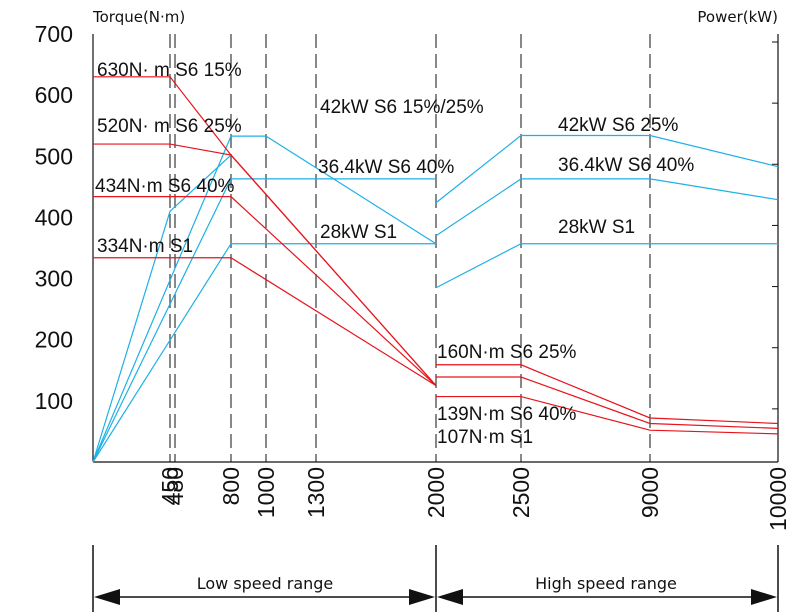 The height and width of the screenshot is (612, 786). What do you see at coordinates (175, 486) in the screenshot?
I see `x-tick-label-480: 480` at bounding box center [175, 486].